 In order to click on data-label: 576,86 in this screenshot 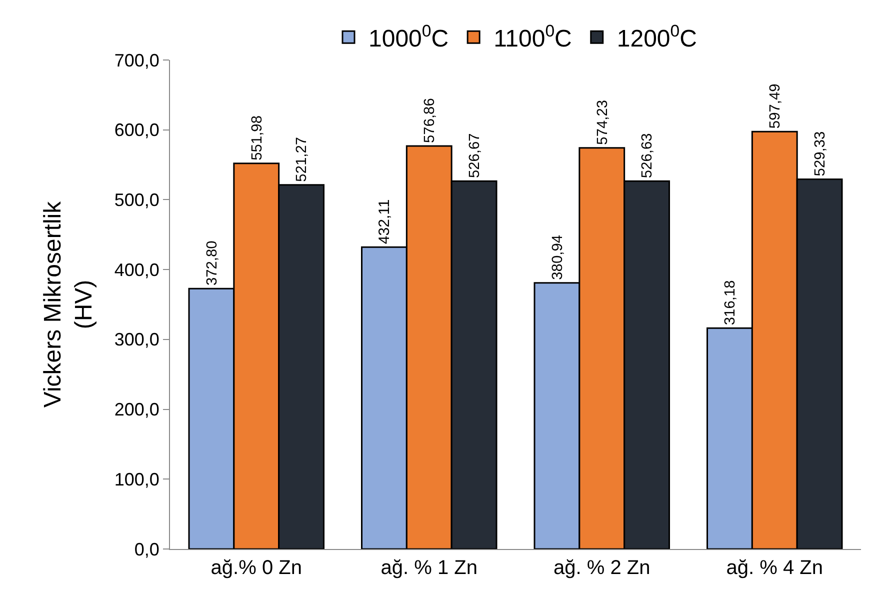, I will do `click(430, 121)`.